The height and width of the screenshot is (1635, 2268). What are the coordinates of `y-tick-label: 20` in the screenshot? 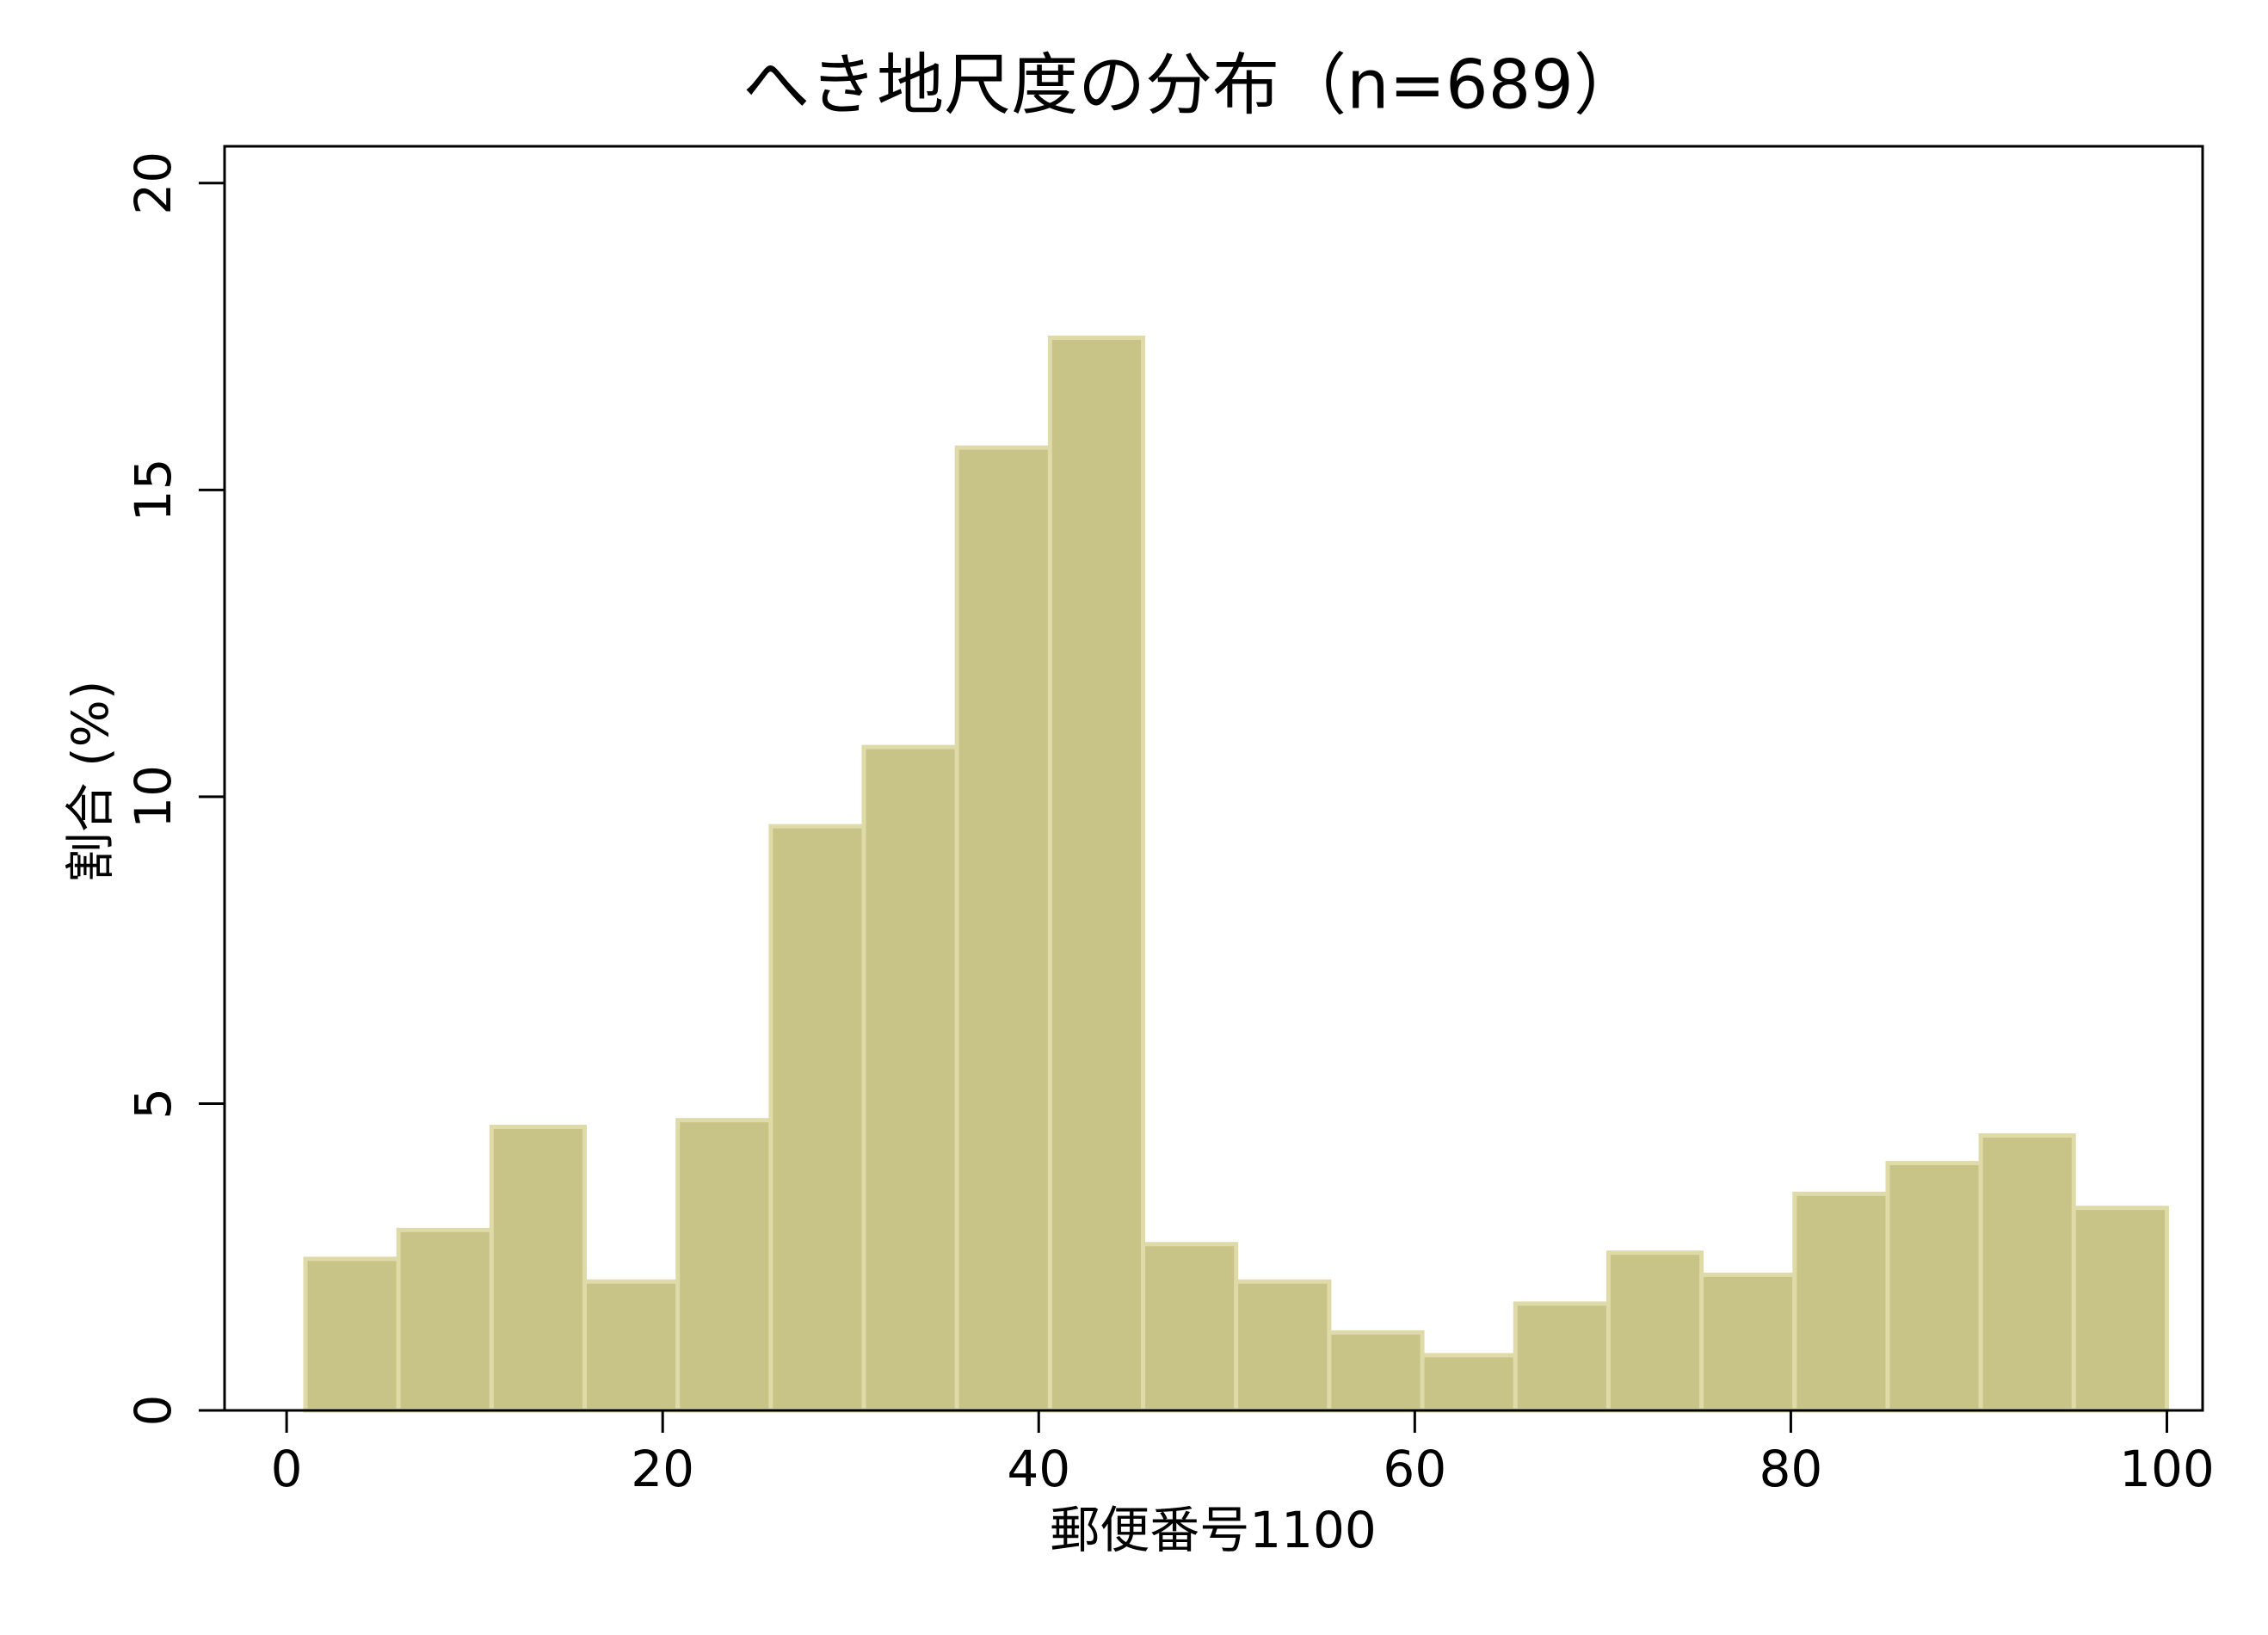 It's located at (153, 183).